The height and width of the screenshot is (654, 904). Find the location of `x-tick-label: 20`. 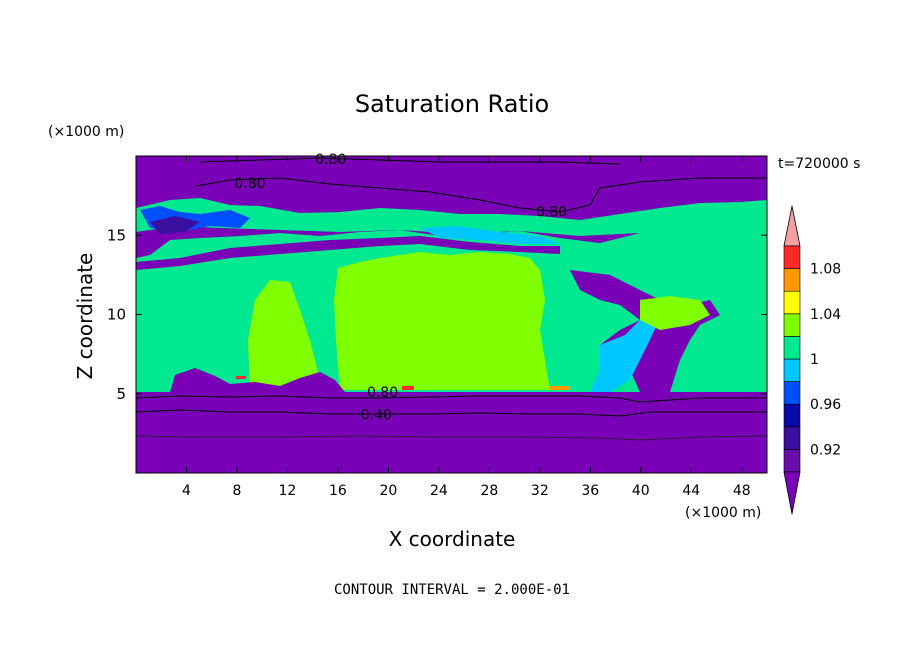

x-tick-label: 20 is located at coordinates (388, 491).